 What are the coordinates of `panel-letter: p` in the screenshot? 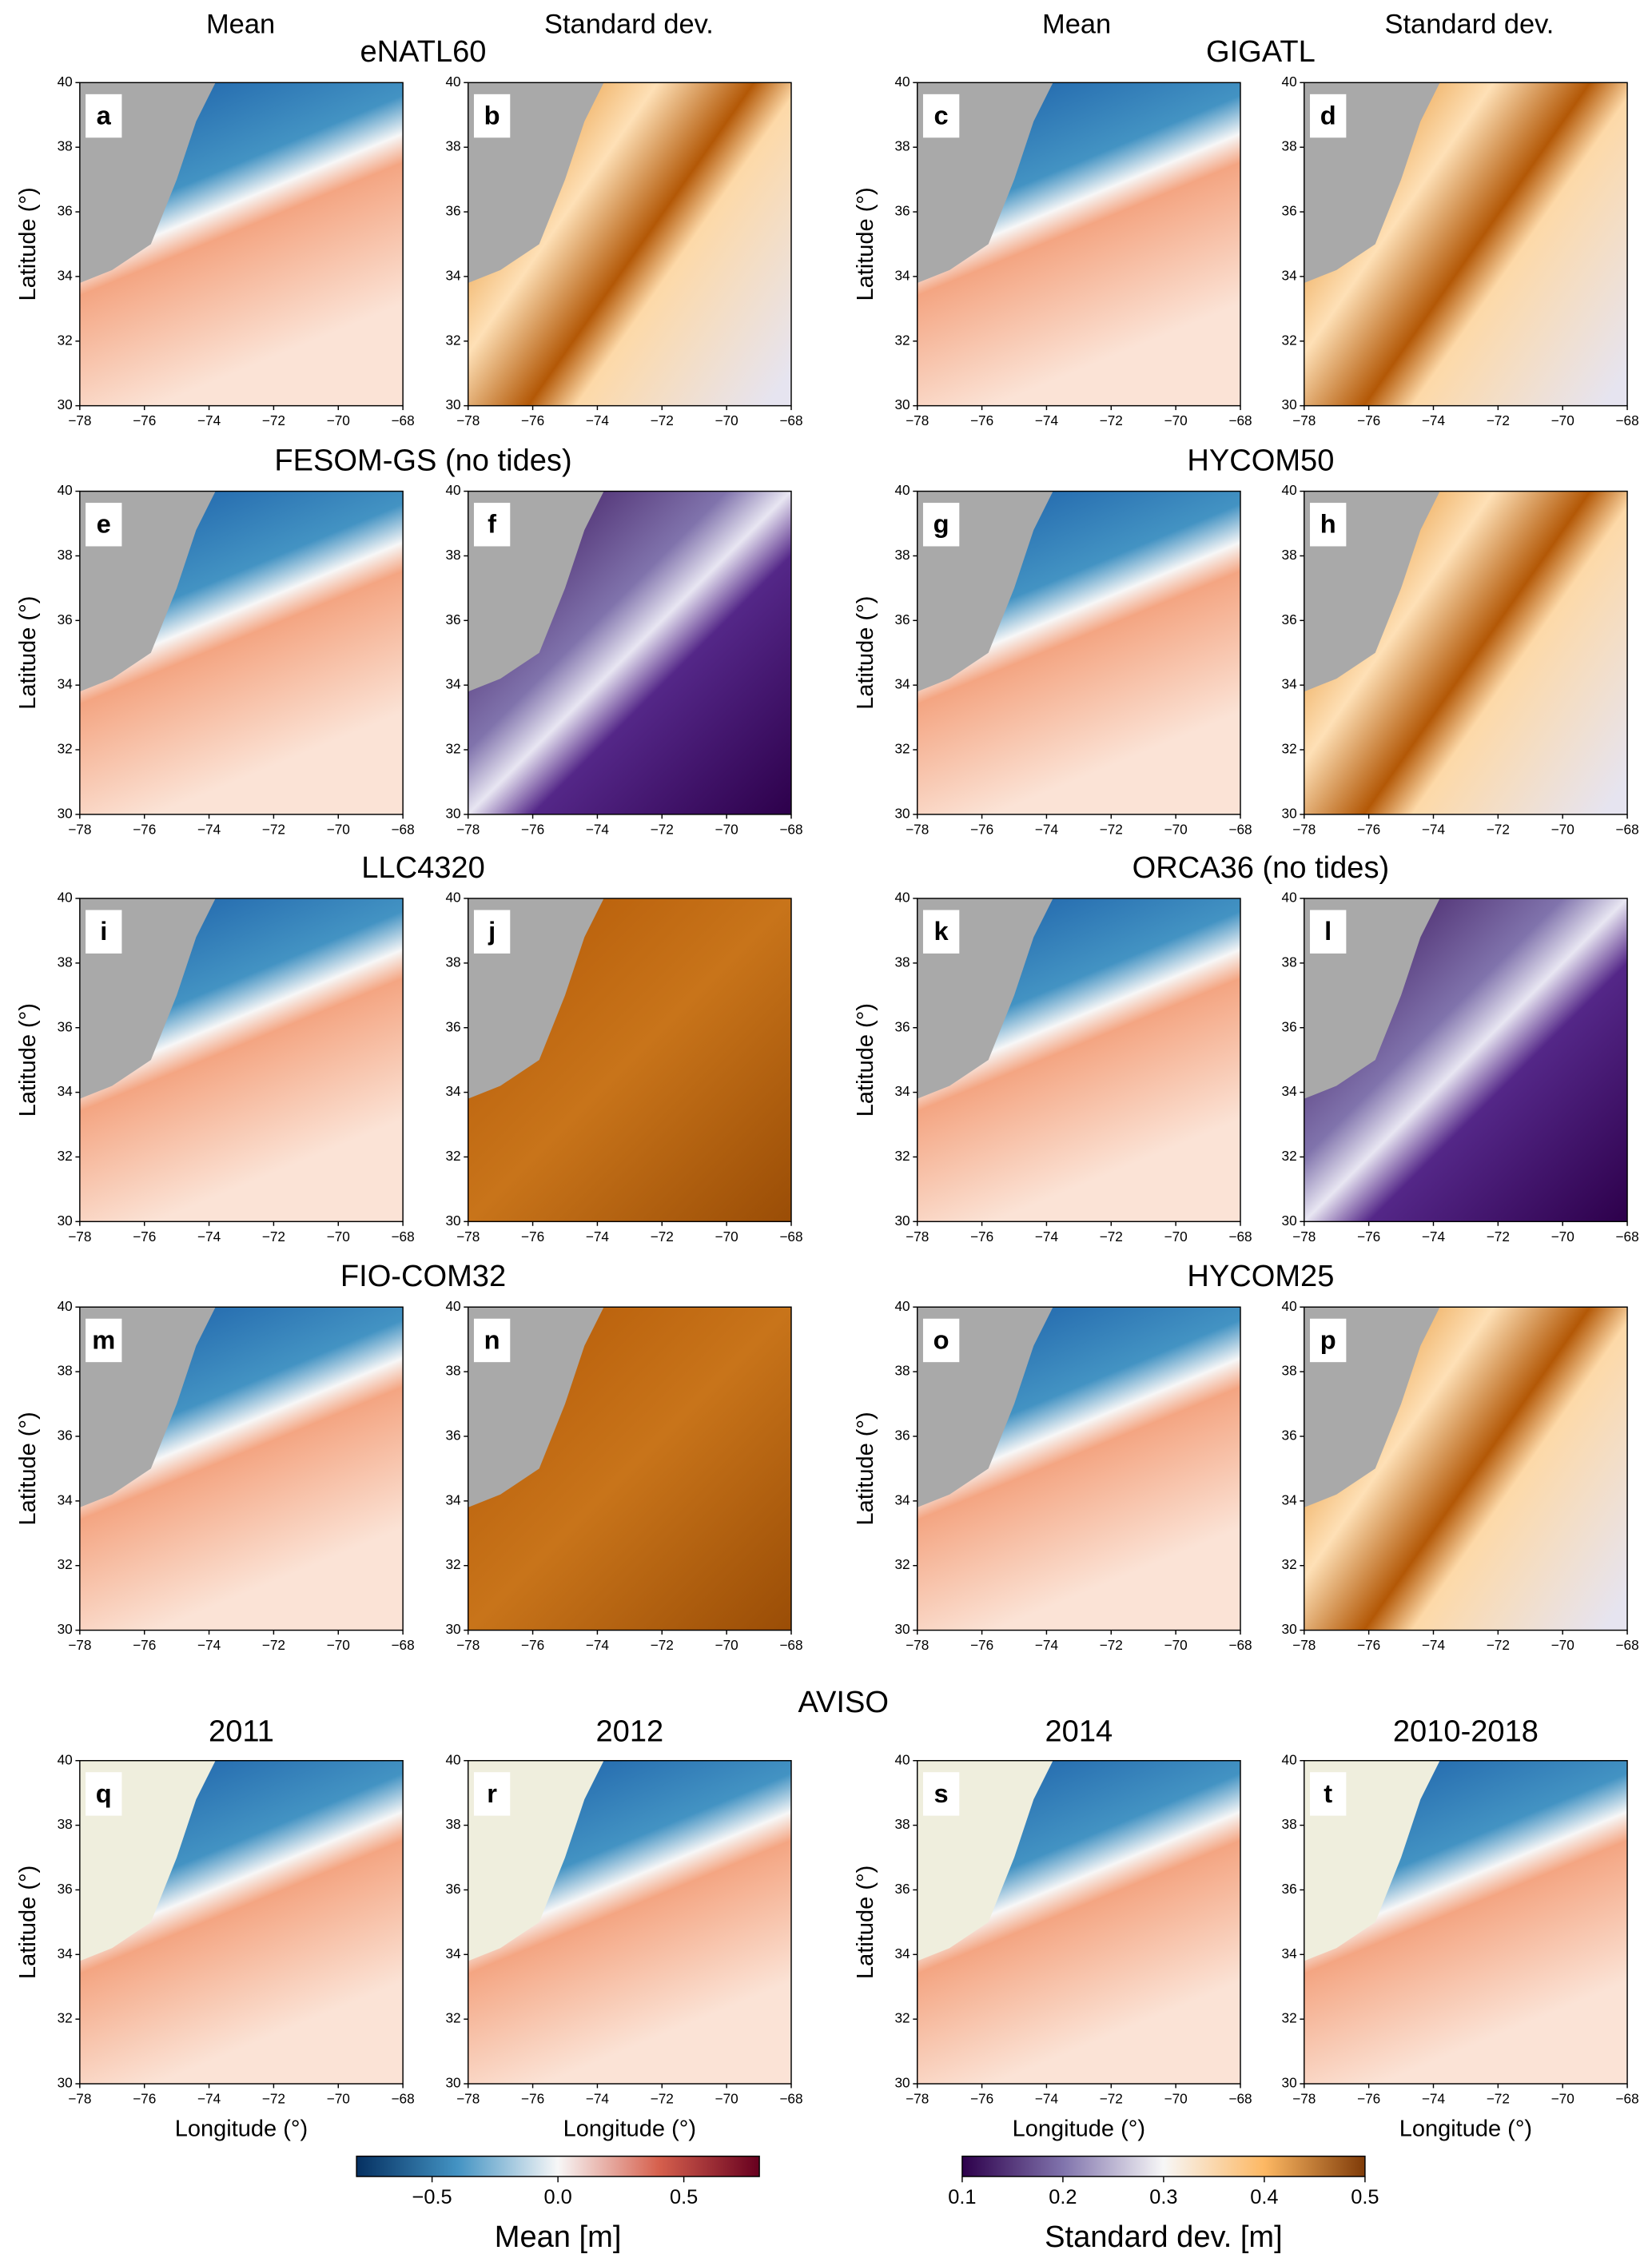 It's located at (1328, 1339).